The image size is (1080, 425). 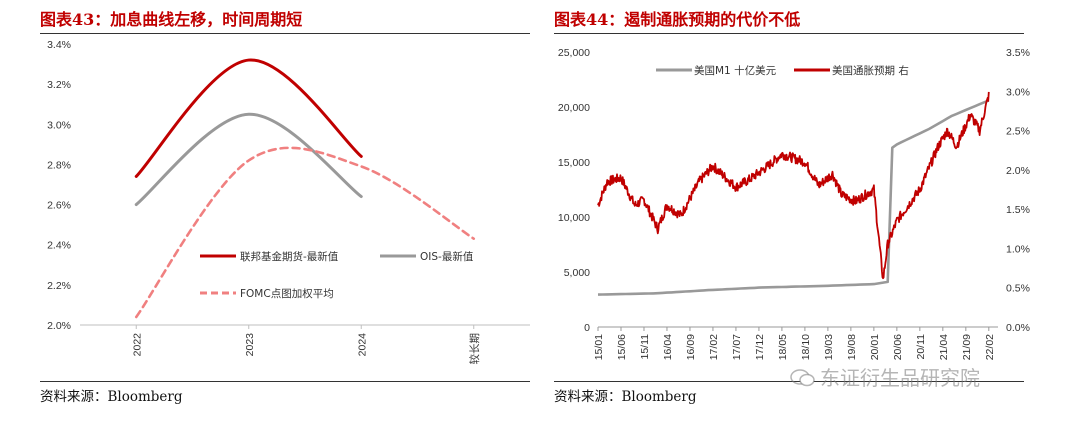 What do you see at coordinates (285, 33) in the screenshot?
I see `left-title-rule` at bounding box center [285, 33].